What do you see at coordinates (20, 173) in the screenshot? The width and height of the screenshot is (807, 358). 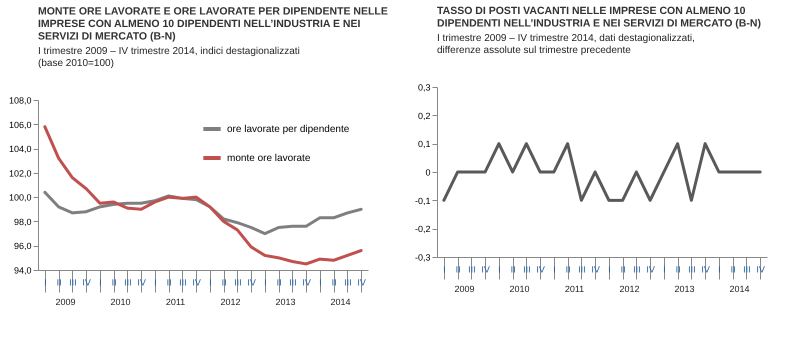 I see `y-tick-label: 102,0` at bounding box center [20, 173].